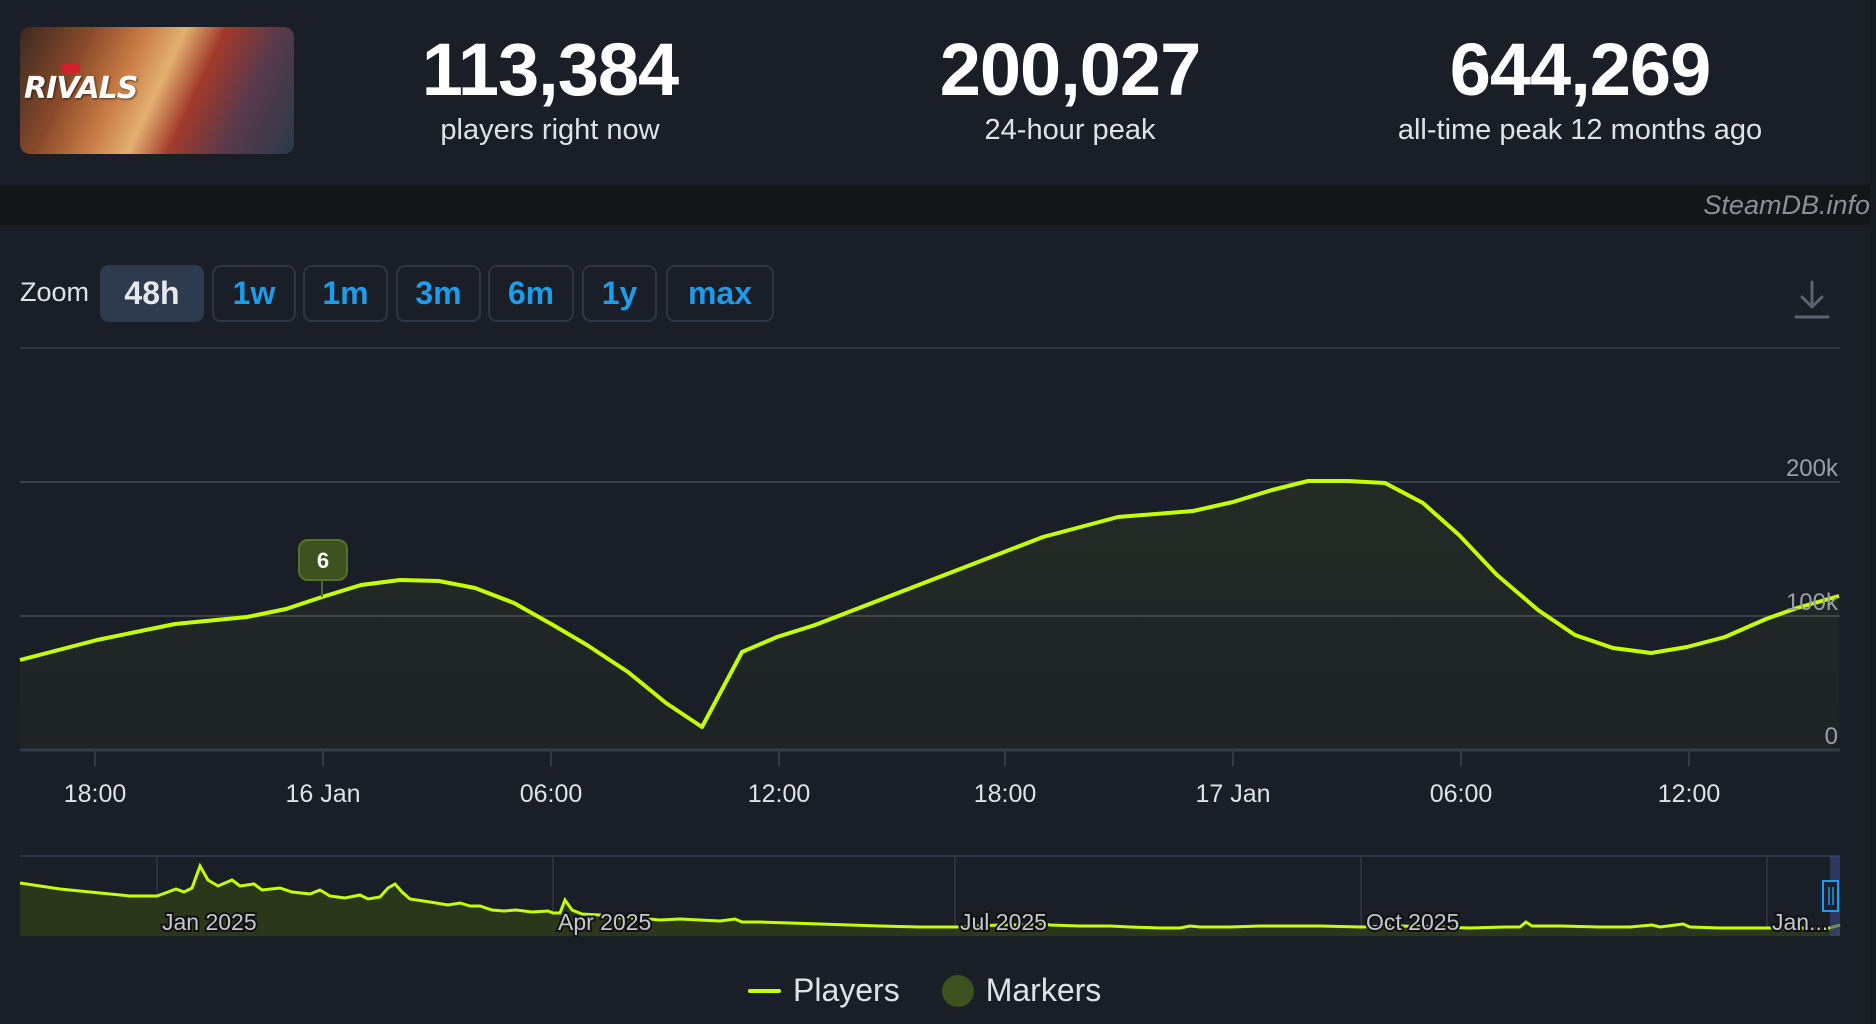  What do you see at coordinates (550, 69) in the screenshot?
I see `stat-value: 113,384` at bounding box center [550, 69].